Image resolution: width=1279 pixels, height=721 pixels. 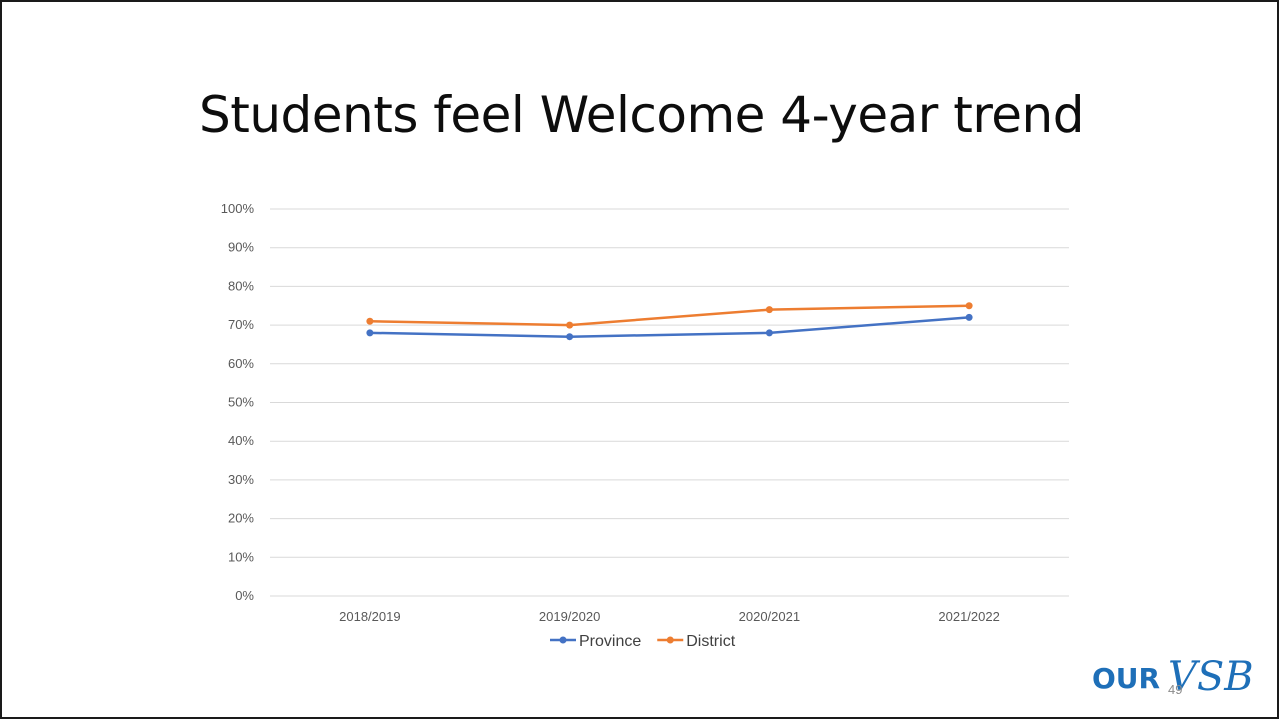 I want to click on y-tick-label: 10%, so click(x=241, y=556).